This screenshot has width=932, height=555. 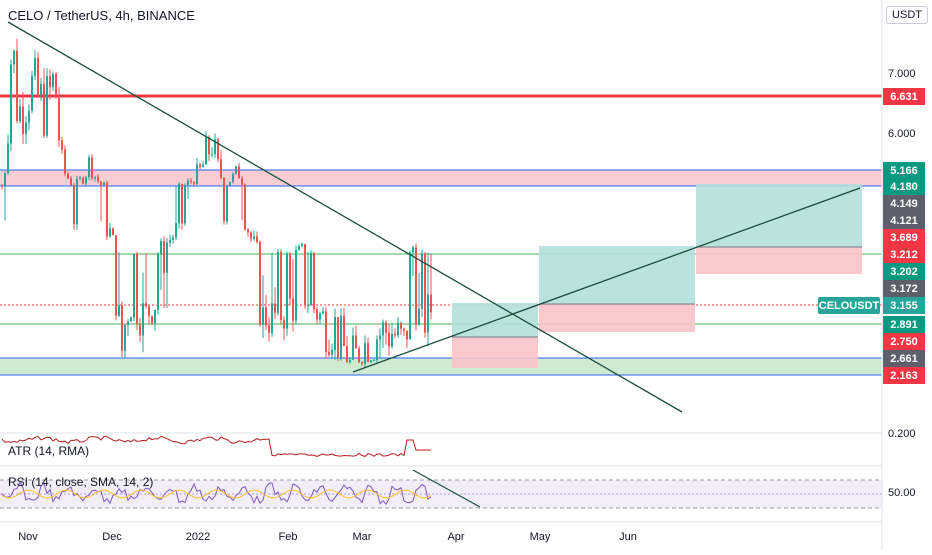 I want to click on price-tag-7: 3.202, so click(x=904, y=272).